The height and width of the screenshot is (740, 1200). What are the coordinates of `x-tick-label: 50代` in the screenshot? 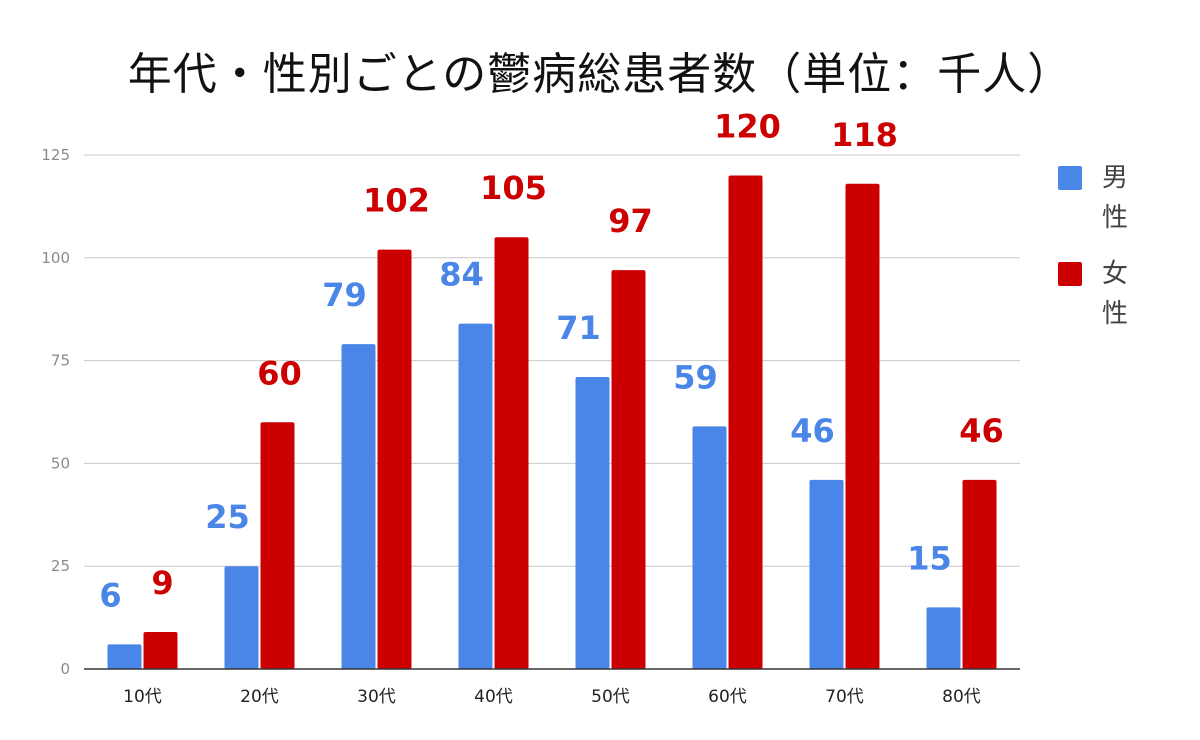 It's located at (610, 697).